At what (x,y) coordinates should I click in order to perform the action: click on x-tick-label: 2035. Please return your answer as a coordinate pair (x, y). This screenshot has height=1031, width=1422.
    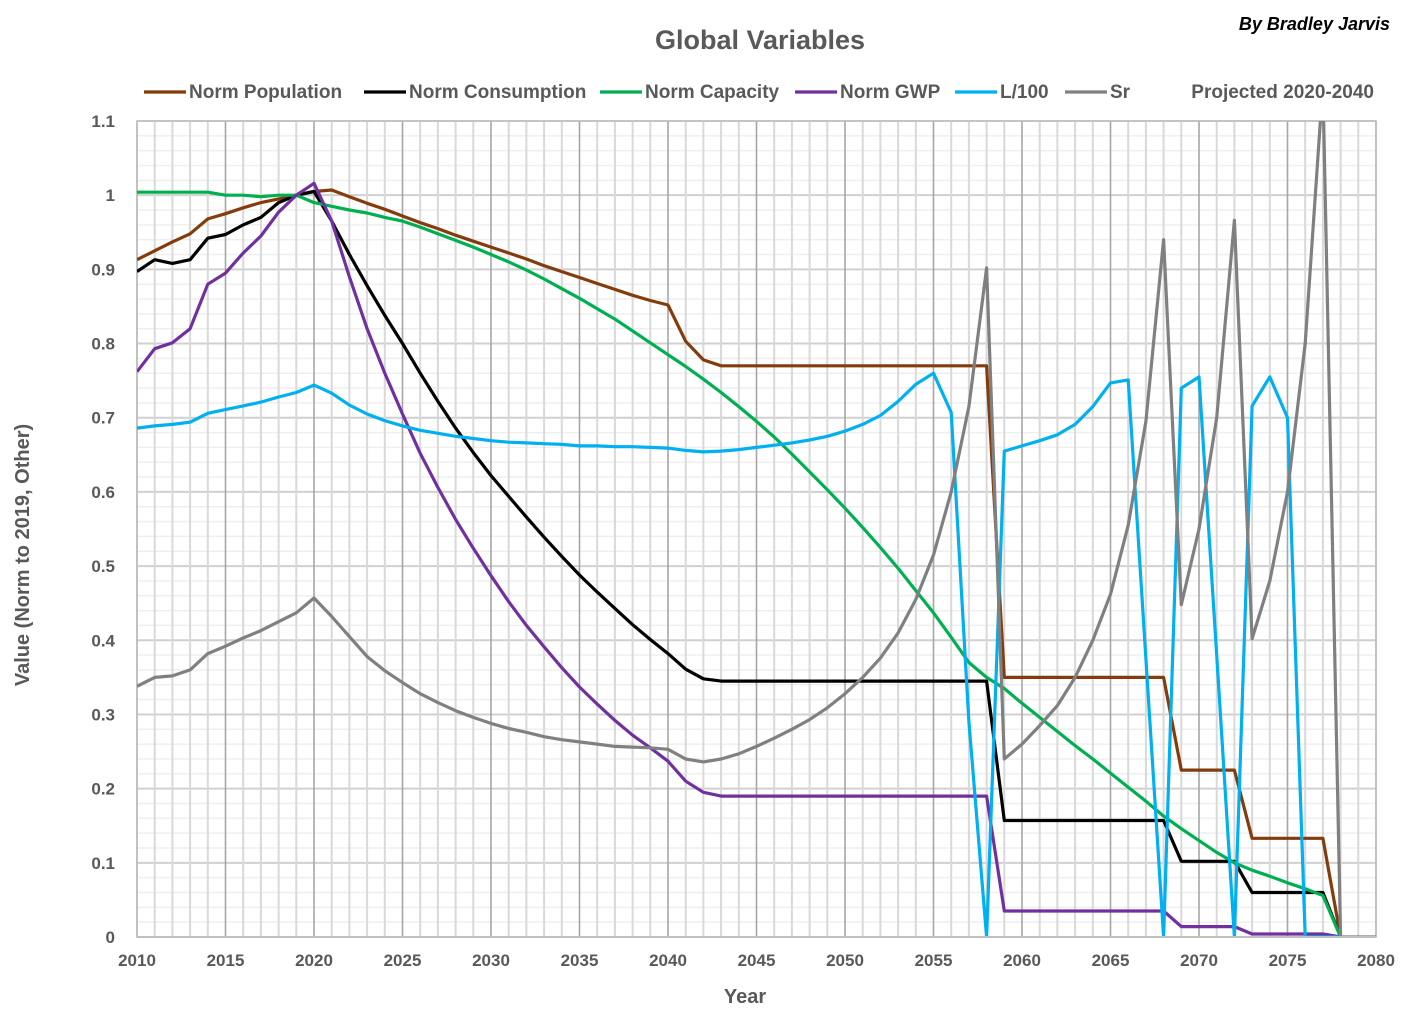
    Looking at the image, I should click on (580, 960).